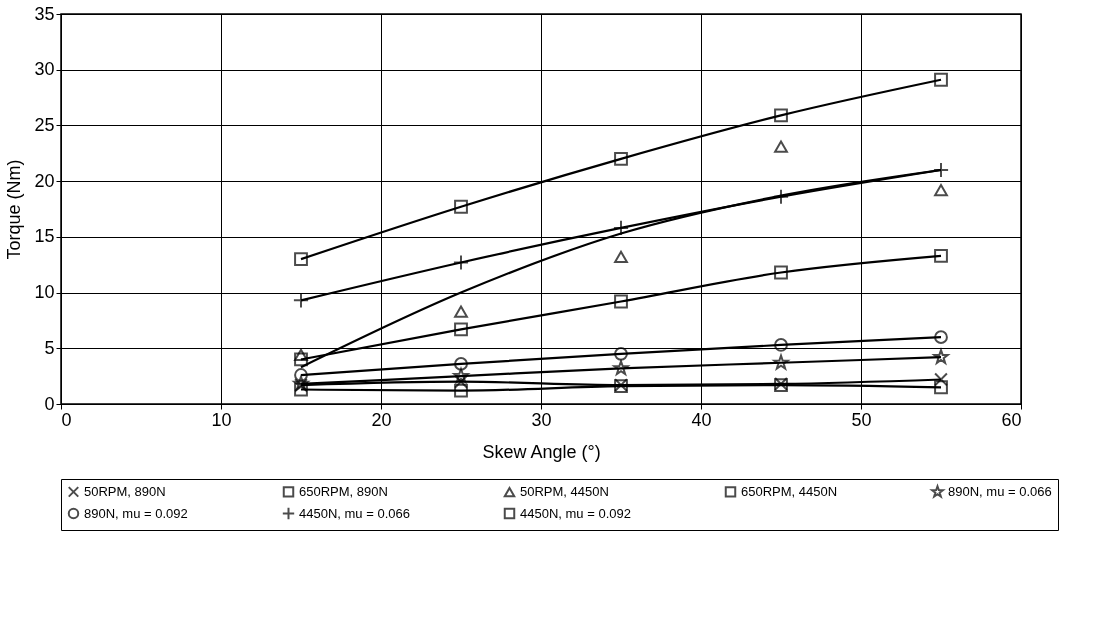  What do you see at coordinates (44, 180) in the screenshot?
I see `y-tick-label: 20` at bounding box center [44, 180].